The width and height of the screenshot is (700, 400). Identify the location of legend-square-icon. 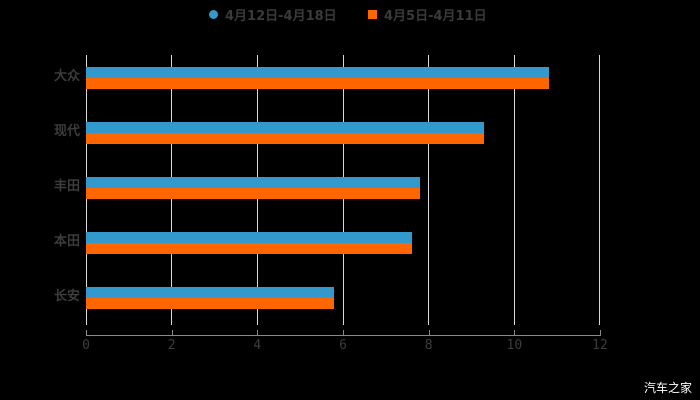
(372, 14).